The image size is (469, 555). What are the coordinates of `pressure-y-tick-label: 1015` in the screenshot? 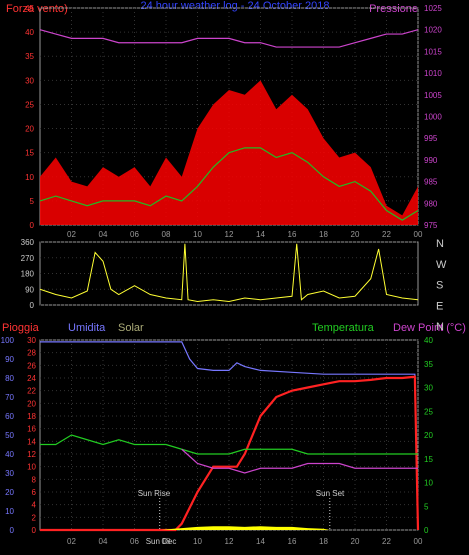 It's located at (433, 51).